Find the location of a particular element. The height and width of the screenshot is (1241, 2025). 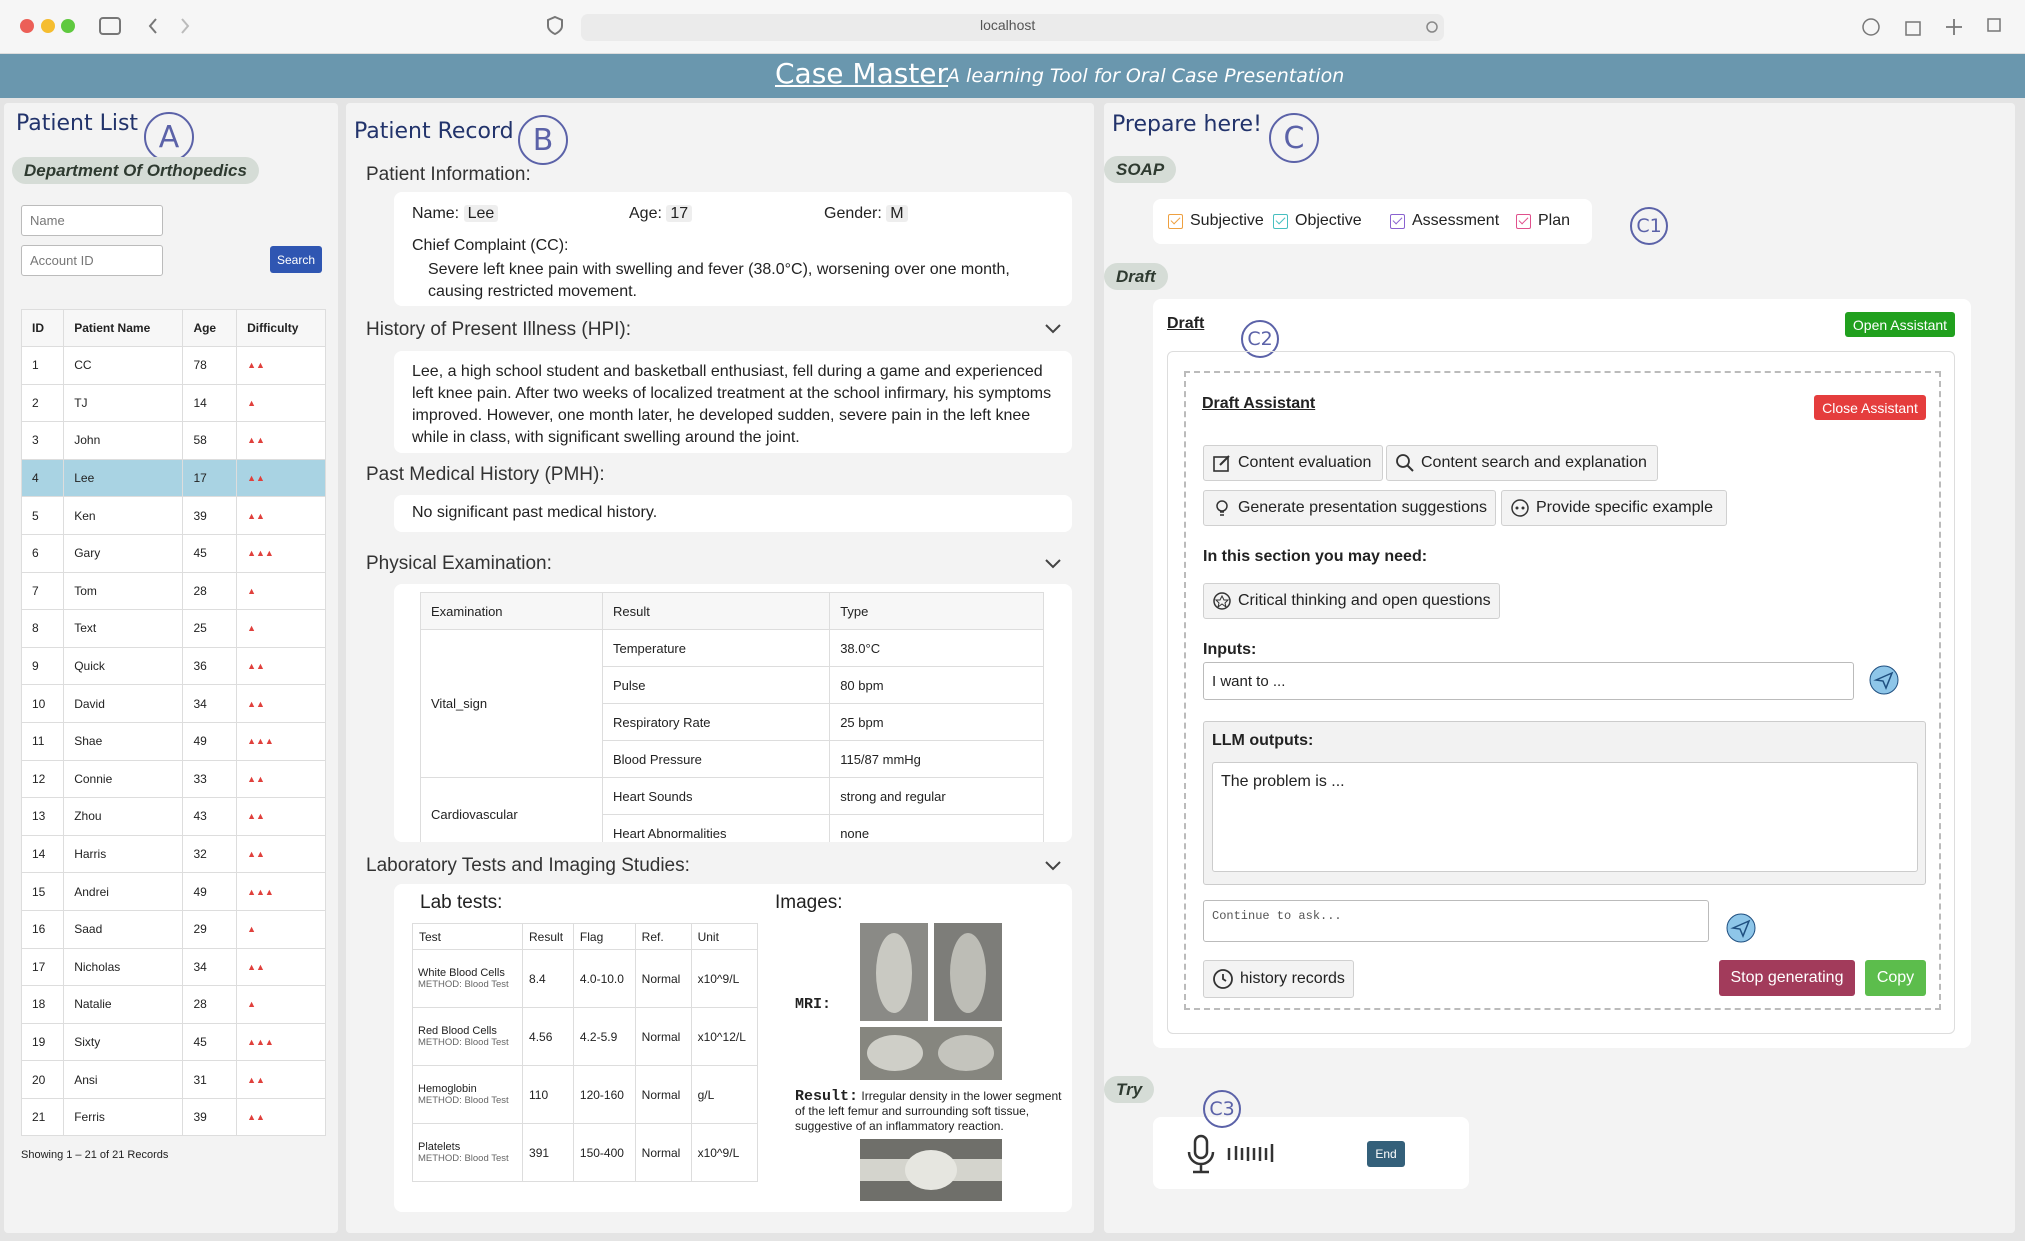

tabs-icon is located at coordinates (1994, 25).